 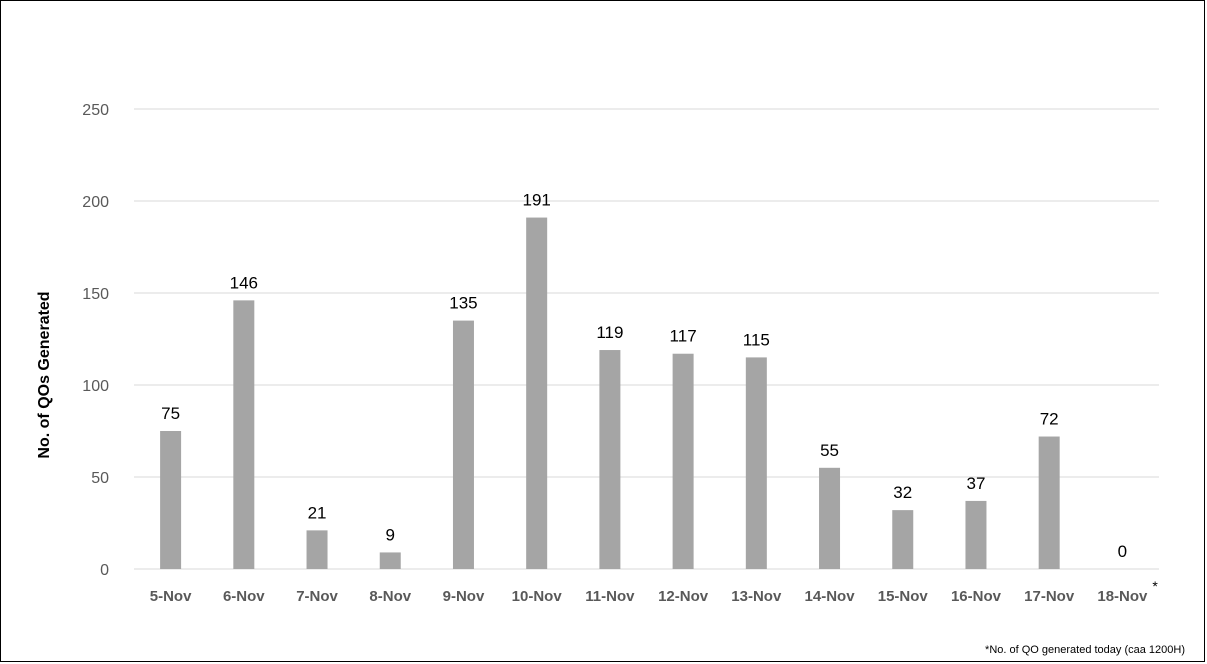 I want to click on data-label: 75, so click(x=170, y=413).